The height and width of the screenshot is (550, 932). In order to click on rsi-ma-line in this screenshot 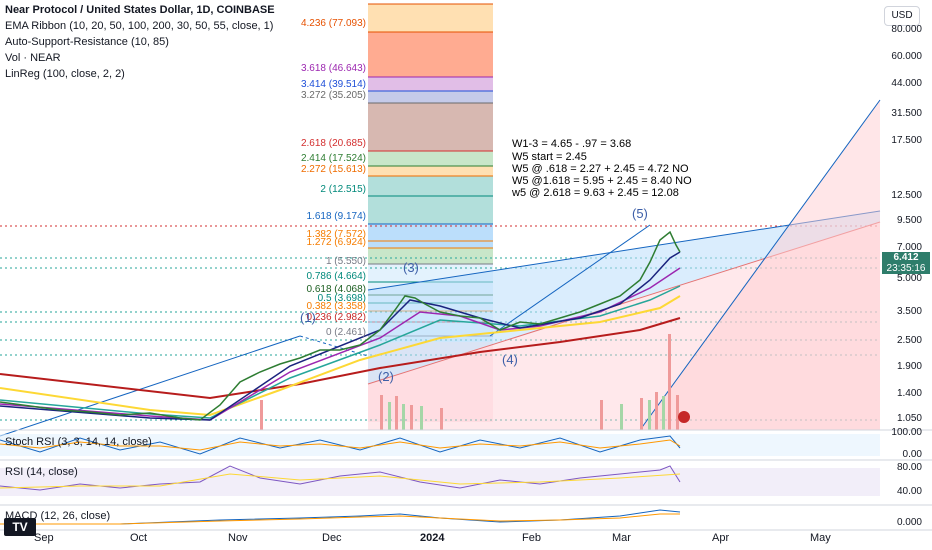, I will do `click(340, 481)`.